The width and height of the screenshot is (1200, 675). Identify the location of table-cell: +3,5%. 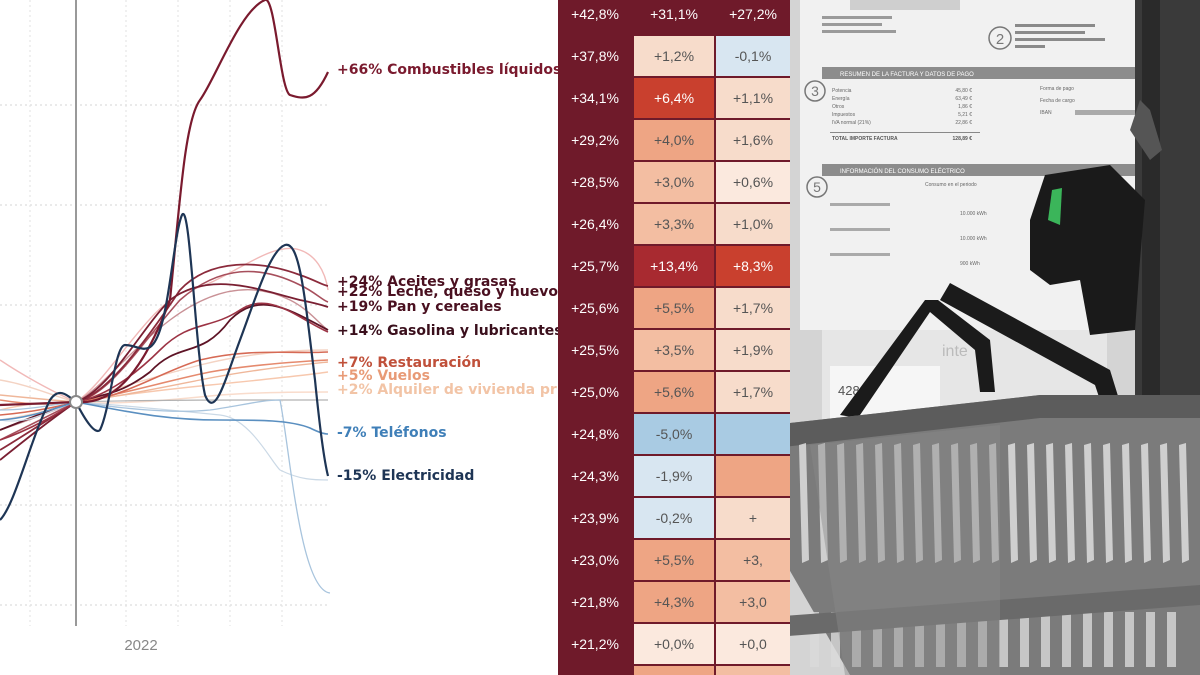
(674, 350).